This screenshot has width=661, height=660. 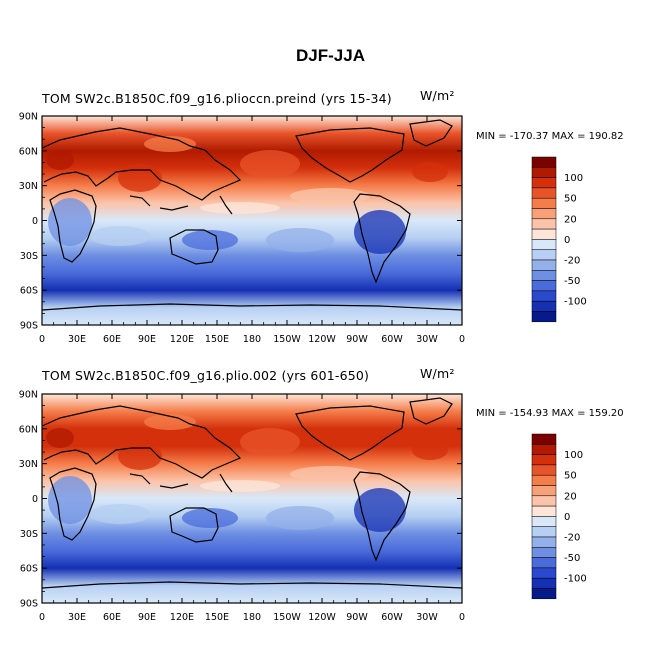 What do you see at coordinates (322, 617) in the screenshot?
I see `x-tick-label: 120W` at bounding box center [322, 617].